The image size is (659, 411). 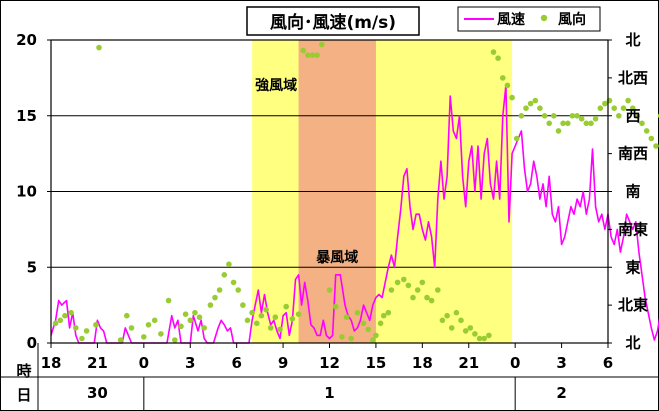 I want to click on x-tick-label: 15, so click(x=375, y=363).